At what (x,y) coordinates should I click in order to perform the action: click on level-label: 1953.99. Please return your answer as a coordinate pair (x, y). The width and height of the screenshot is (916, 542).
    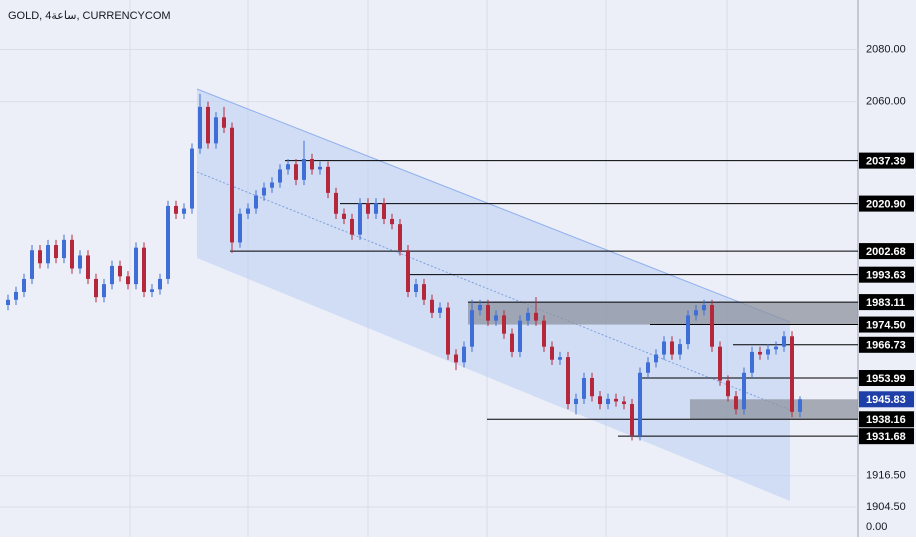
    Looking at the image, I should click on (886, 379).